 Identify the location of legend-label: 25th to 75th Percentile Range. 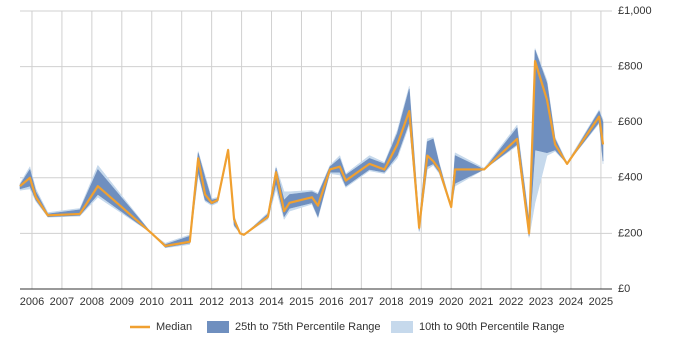
(308, 327).